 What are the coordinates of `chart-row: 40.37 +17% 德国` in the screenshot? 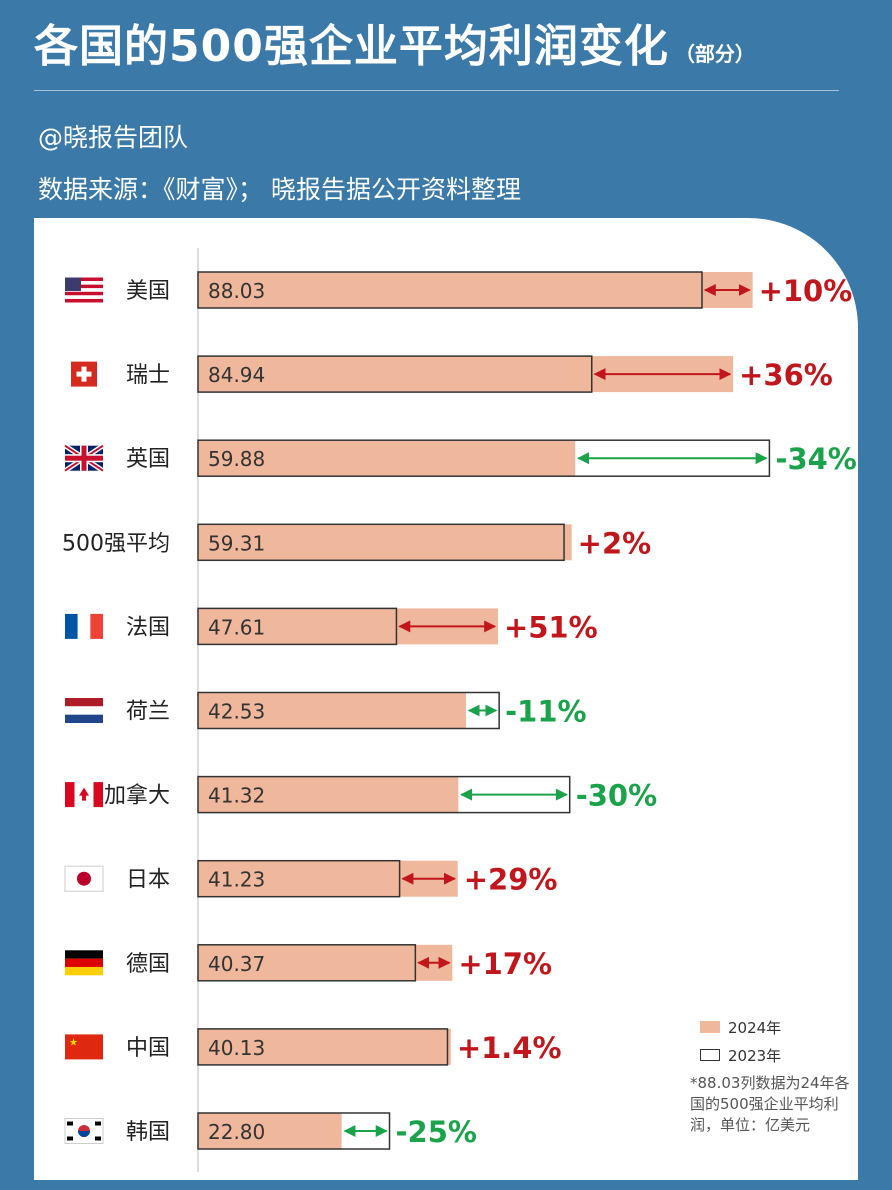 It's located at (308, 963).